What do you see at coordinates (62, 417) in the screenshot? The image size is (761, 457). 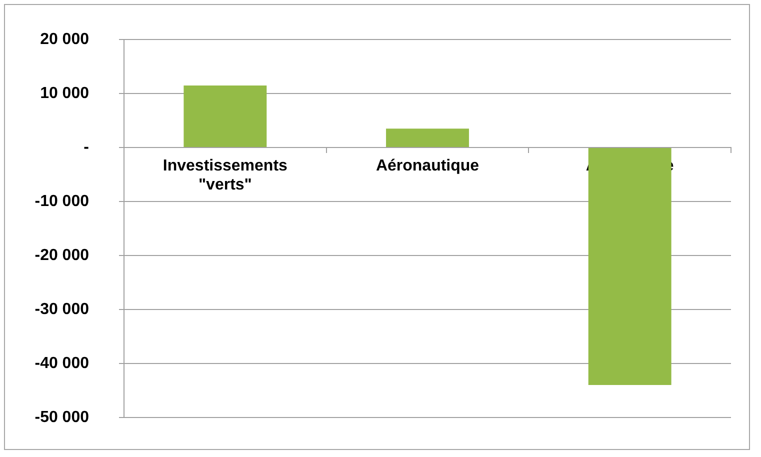 I see `y-tick-label: -50 000` at bounding box center [62, 417].